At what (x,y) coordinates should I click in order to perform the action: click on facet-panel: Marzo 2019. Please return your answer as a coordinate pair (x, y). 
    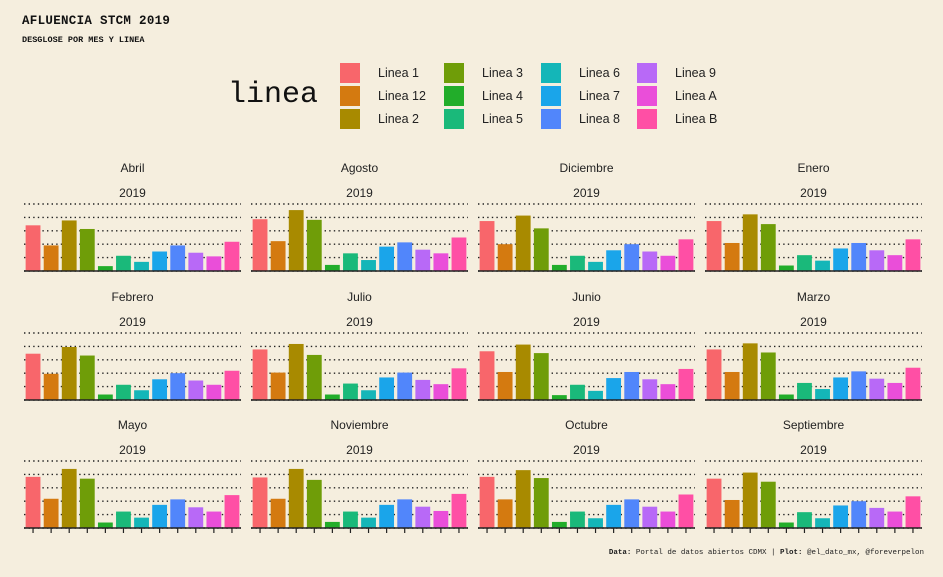
    Looking at the image, I should click on (813, 345).